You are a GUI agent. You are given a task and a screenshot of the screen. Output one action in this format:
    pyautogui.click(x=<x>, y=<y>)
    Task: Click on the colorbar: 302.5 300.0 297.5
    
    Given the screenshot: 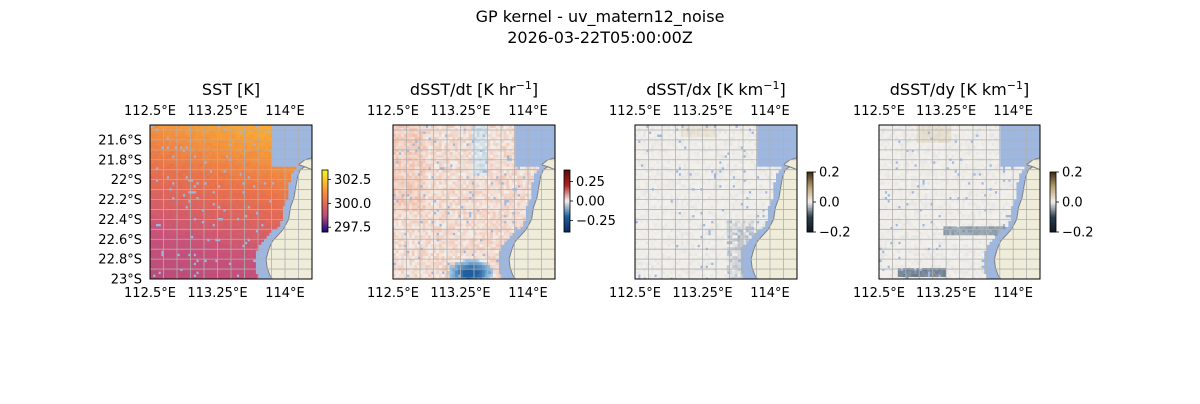 What is the action you would take?
    pyautogui.click(x=346, y=203)
    